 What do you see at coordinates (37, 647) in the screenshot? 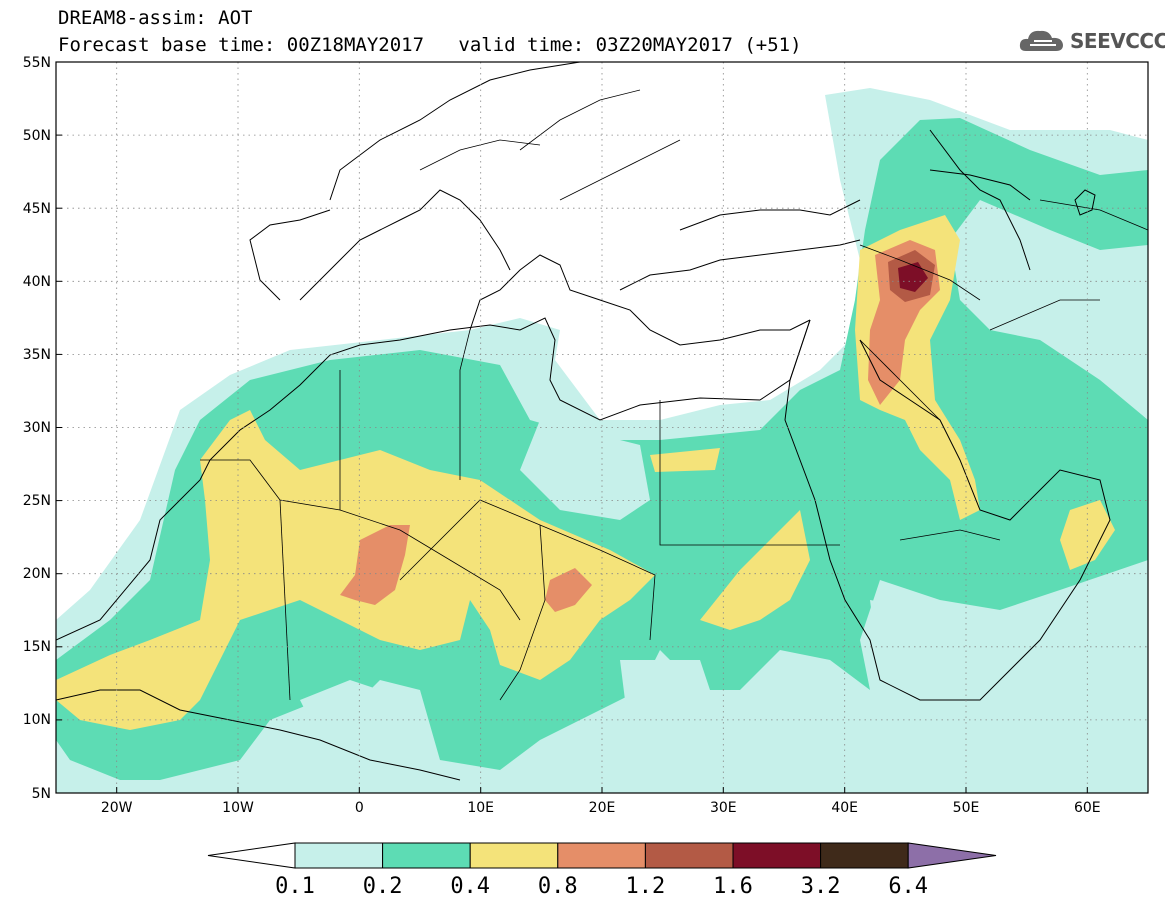
I see `lat-tick-label: 15N` at bounding box center [37, 647].